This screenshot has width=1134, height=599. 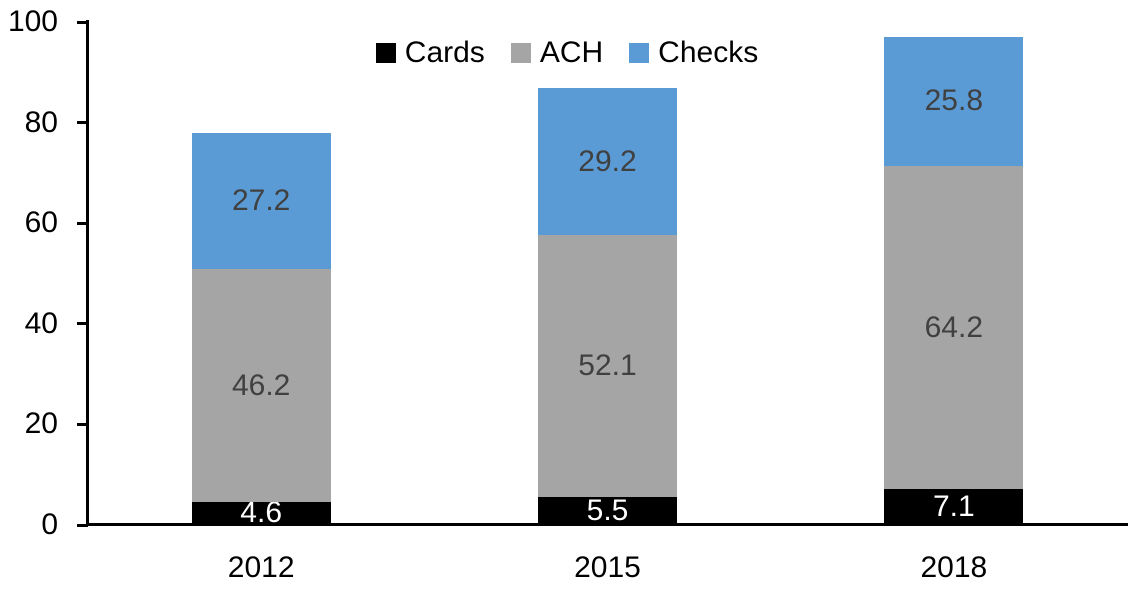 What do you see at coordinates (571, 52) in the screenshot?
I see `legend-label: ACH` at bounding box center [571, 52].